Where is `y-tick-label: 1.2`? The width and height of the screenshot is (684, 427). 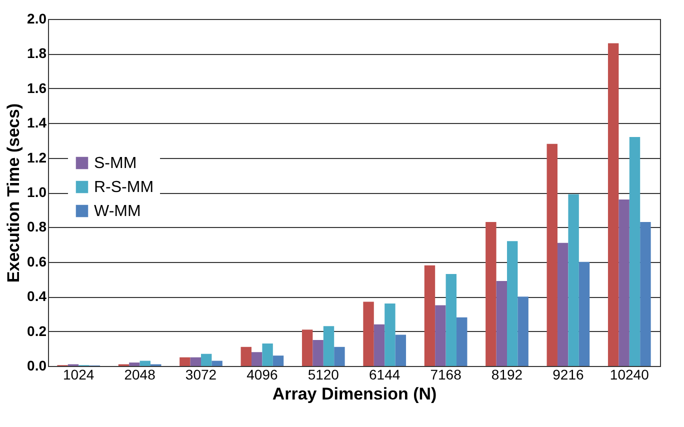 y-tick-label: 1.2 is located at coordinates (37, 157).